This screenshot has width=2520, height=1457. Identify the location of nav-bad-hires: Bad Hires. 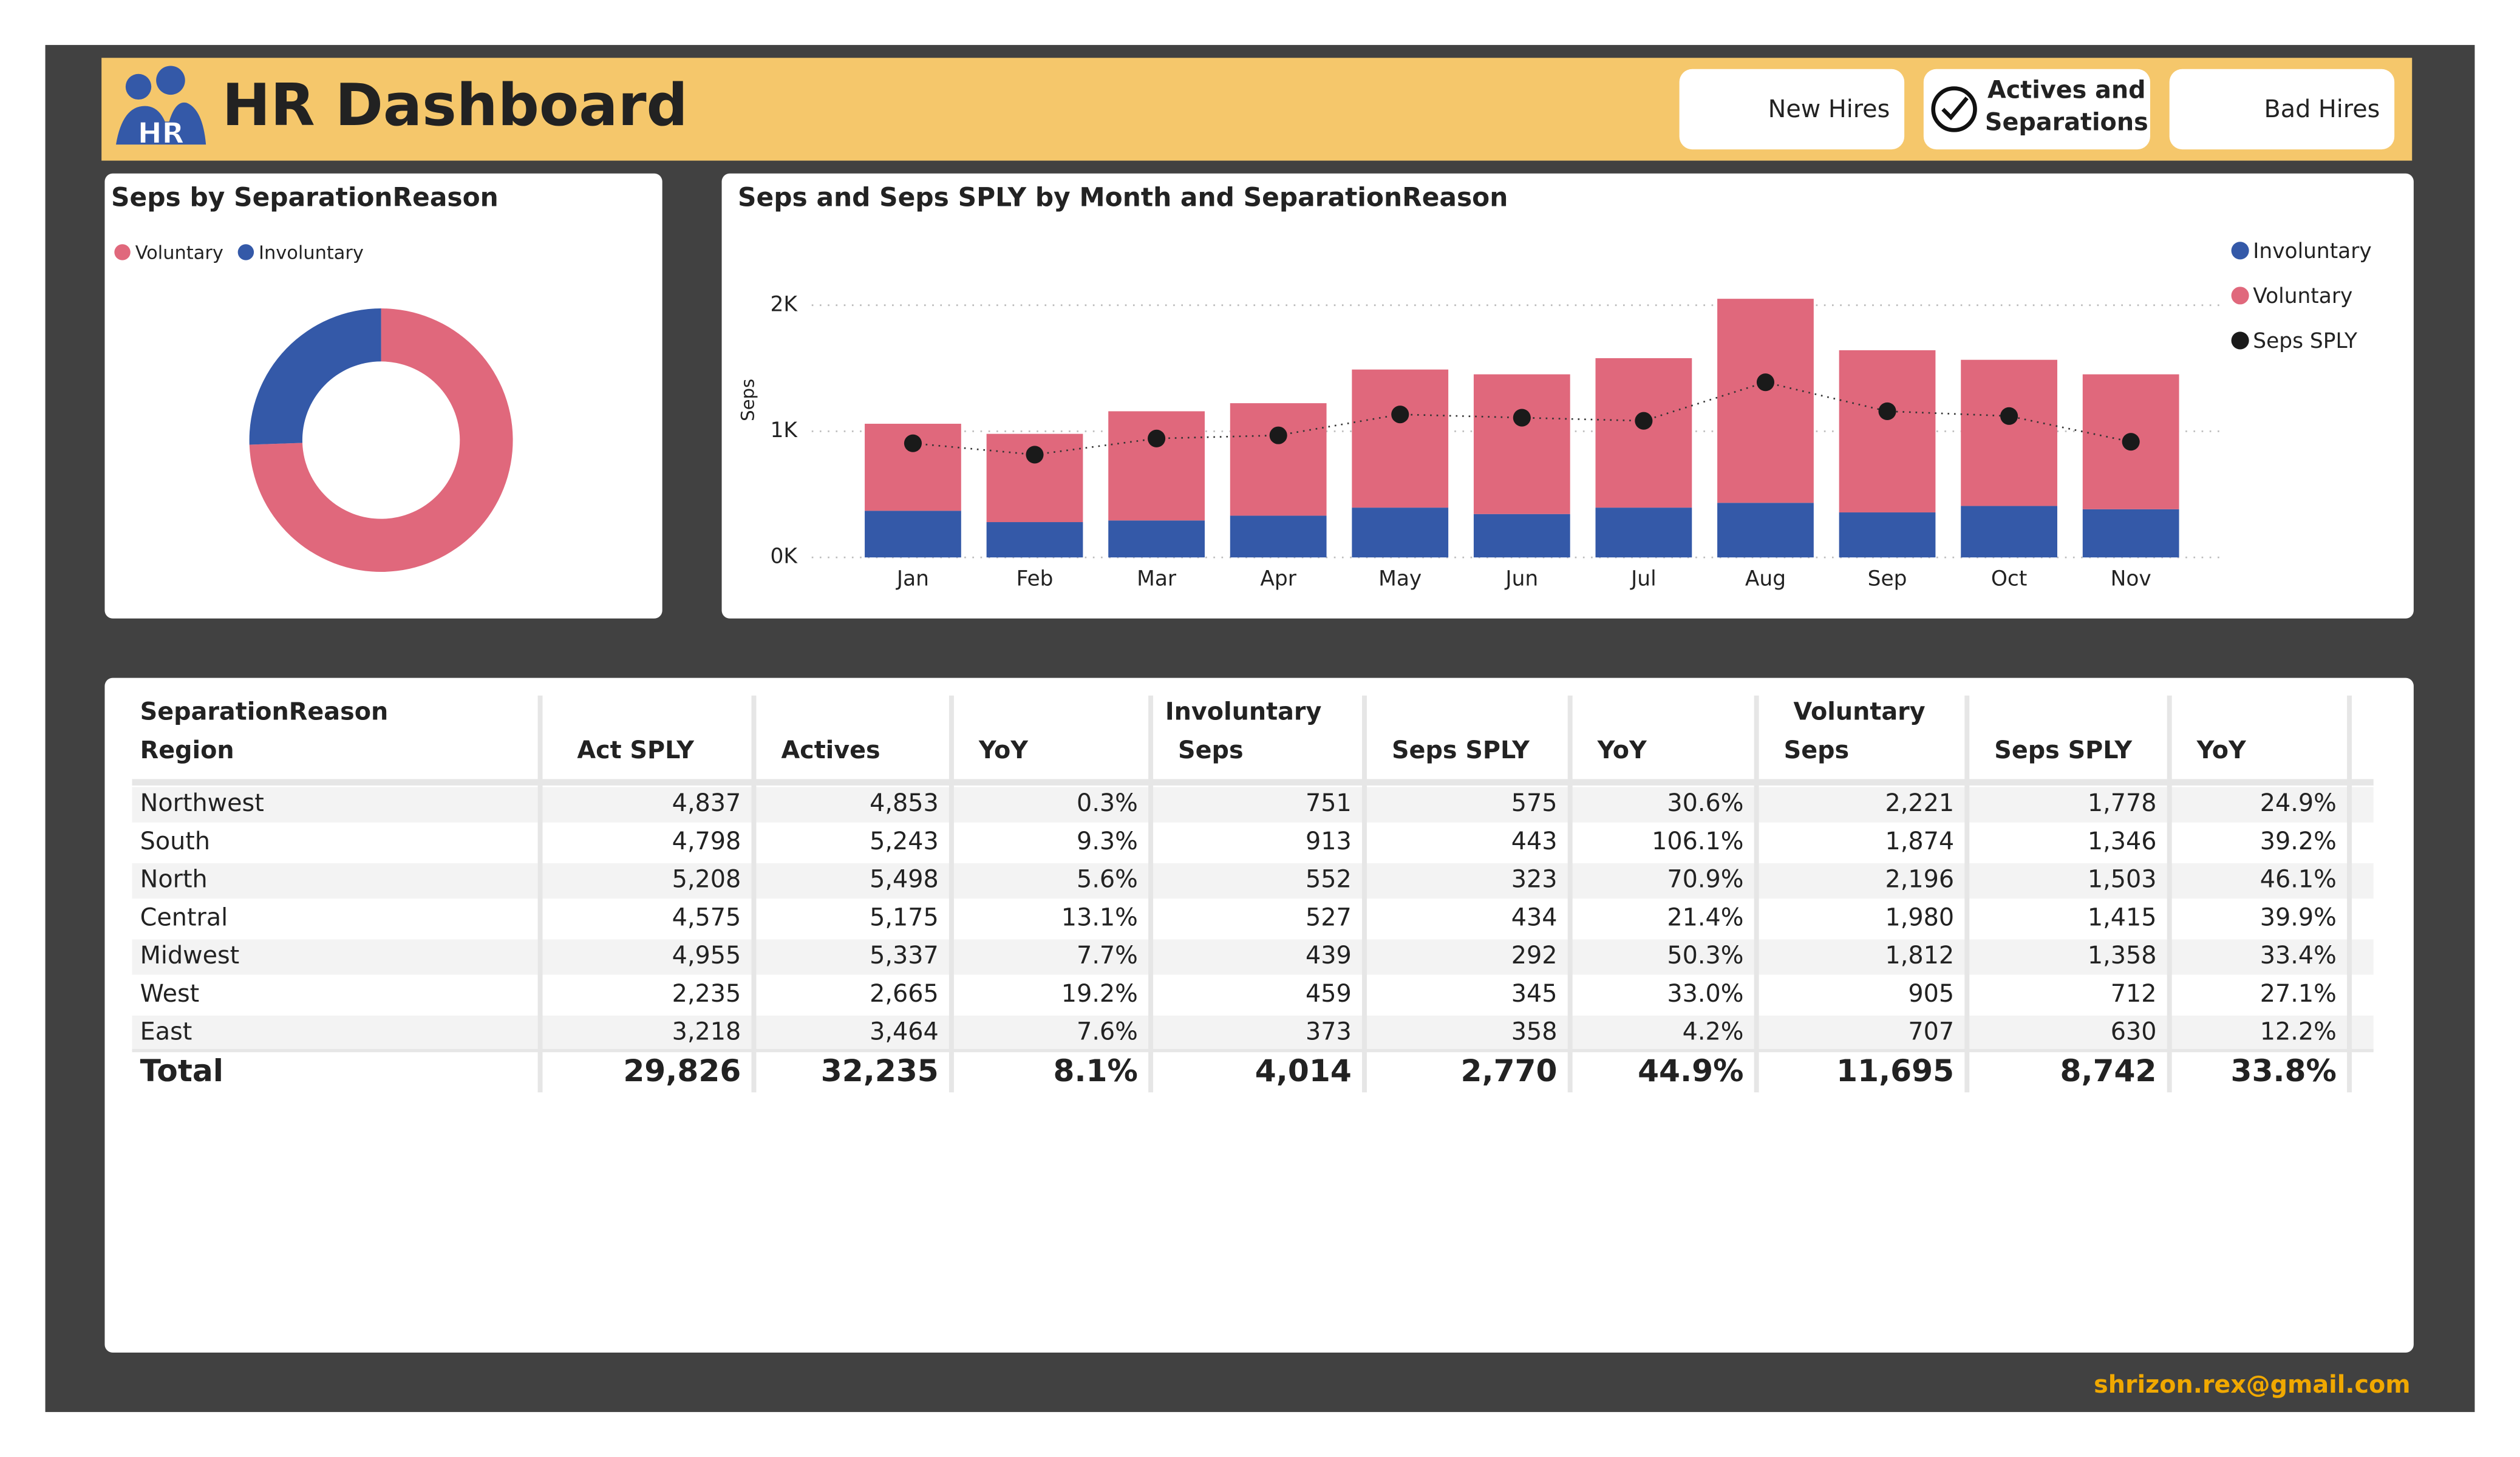
(2282, 109).